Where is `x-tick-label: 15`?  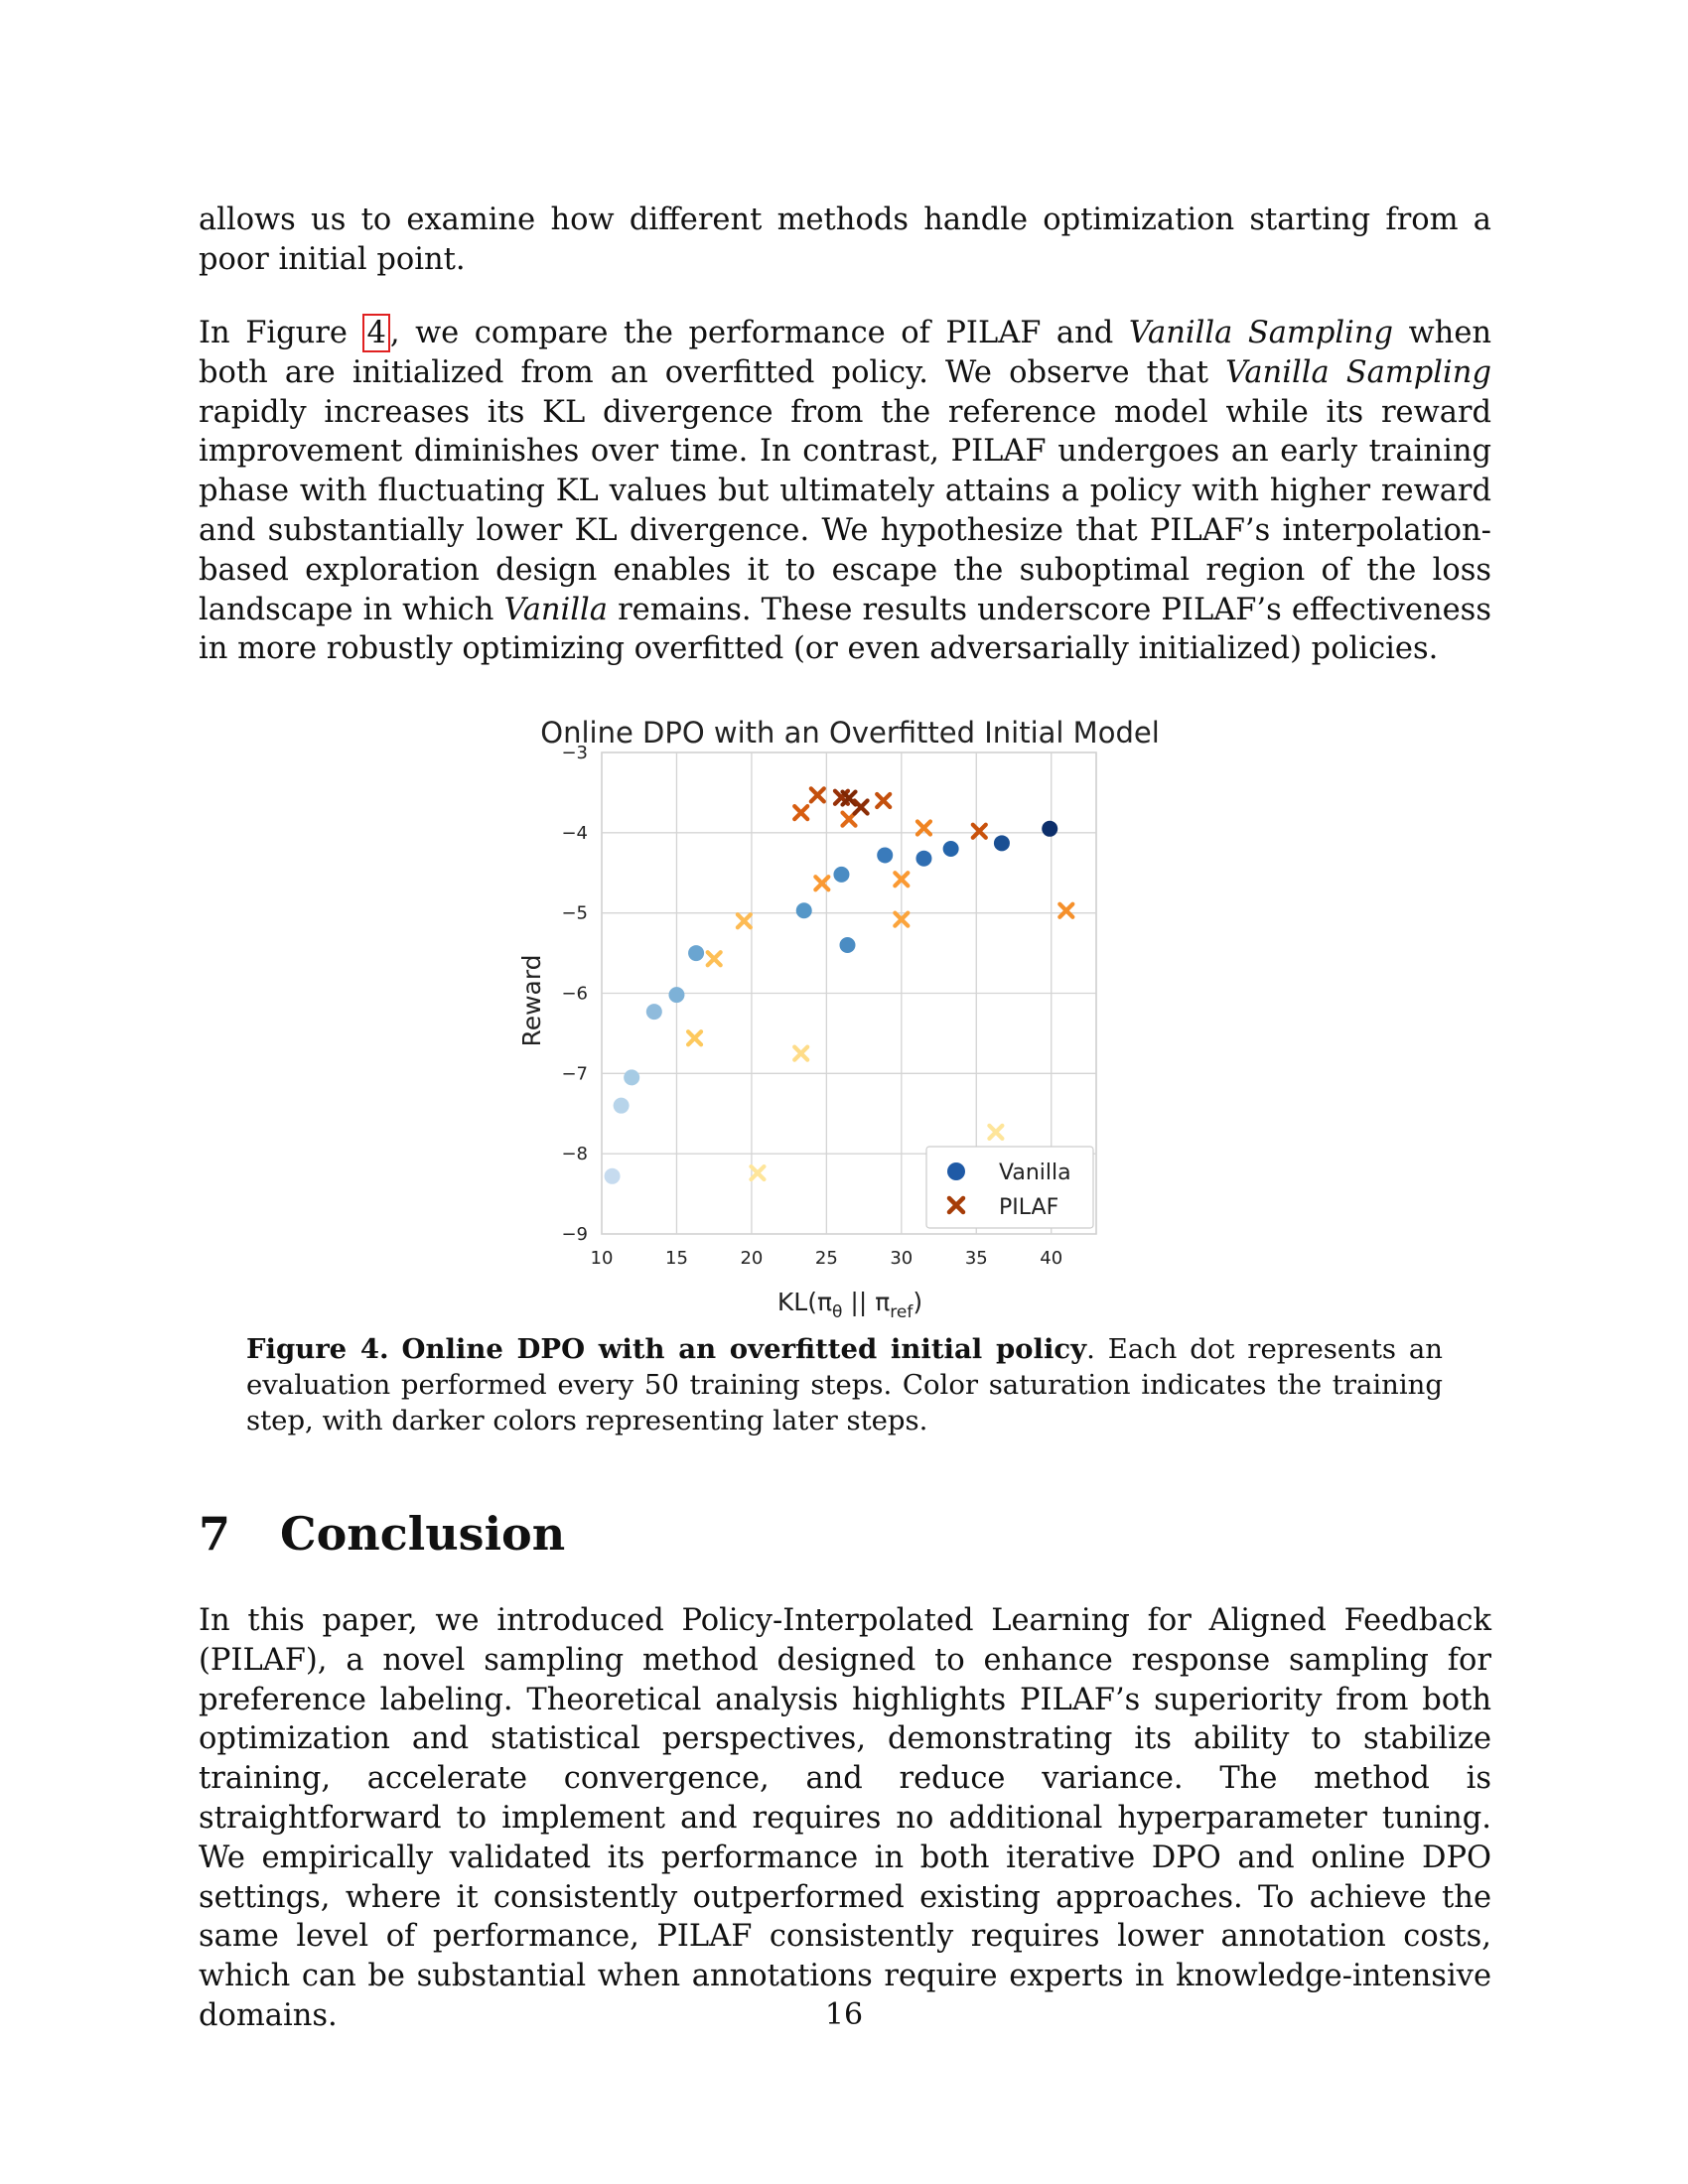 x-tick-label: 15 is located at coordinates (676, 1258).